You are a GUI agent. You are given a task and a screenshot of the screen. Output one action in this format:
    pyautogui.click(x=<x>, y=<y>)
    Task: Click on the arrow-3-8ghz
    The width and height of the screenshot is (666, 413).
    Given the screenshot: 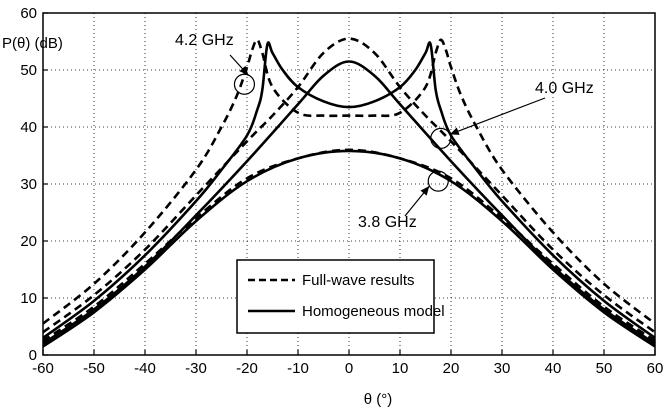 What is the action you would take?
    pyautogui.click(x=417, y=201)
    